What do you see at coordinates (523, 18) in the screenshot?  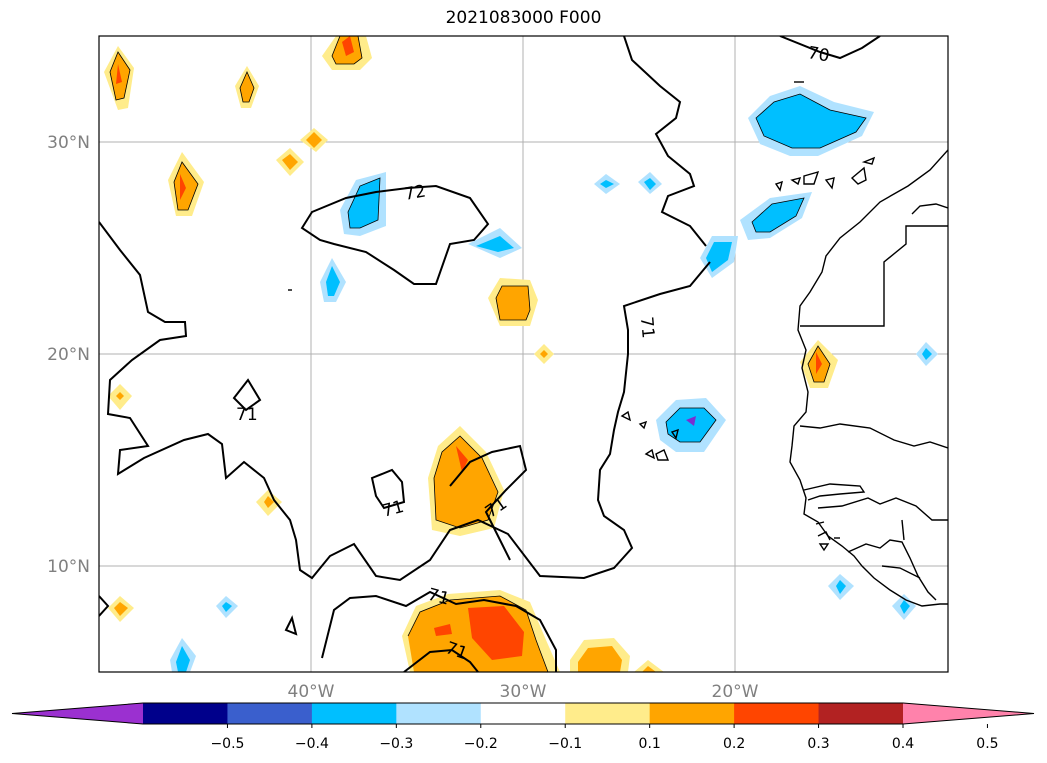 I see `map-title: 2021083000 F000` at bounding box center [523, 18].